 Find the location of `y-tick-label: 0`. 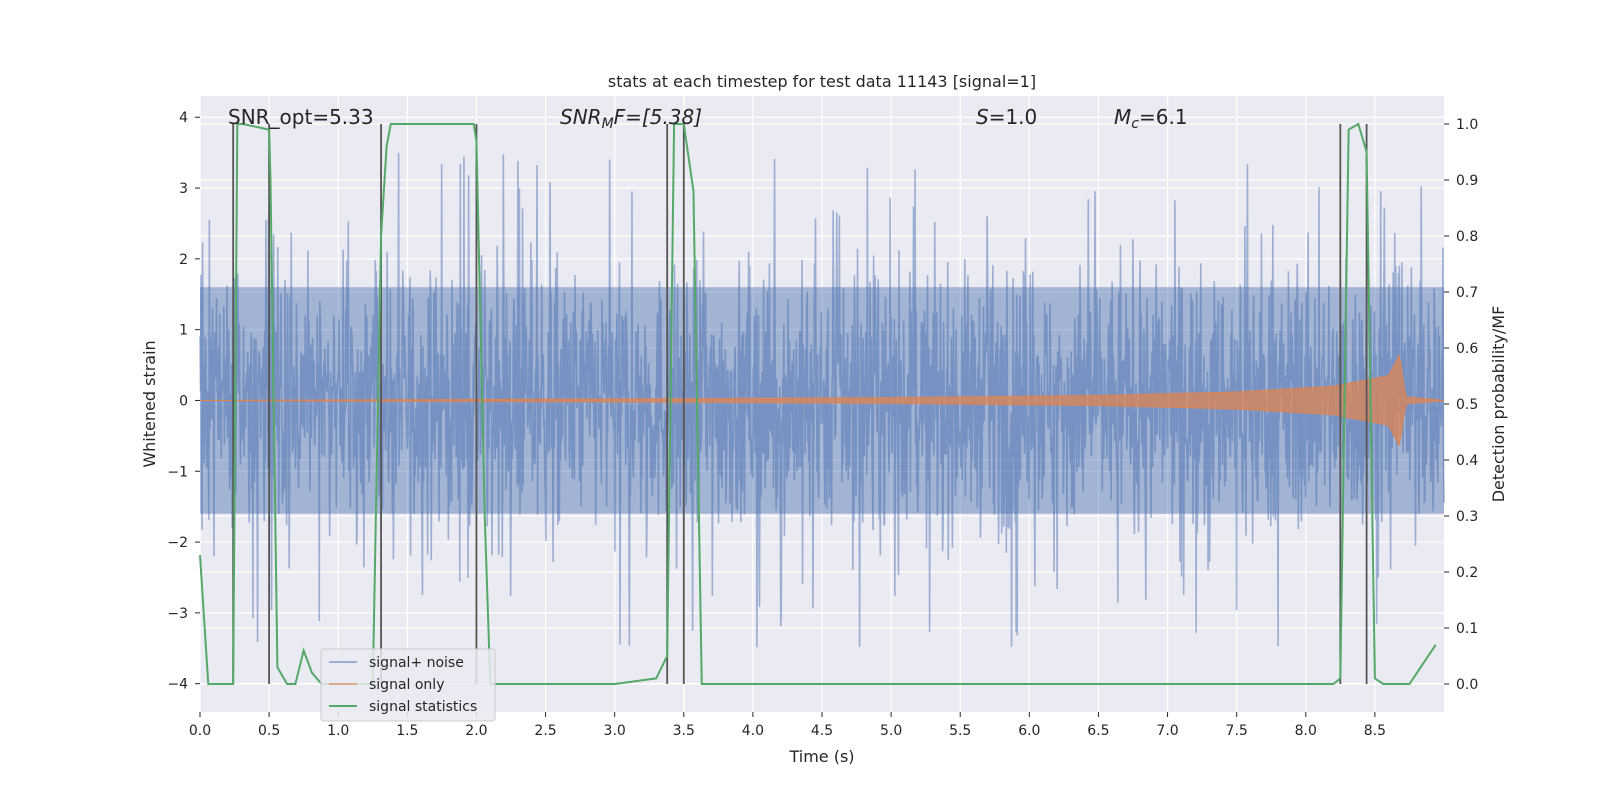

y-tick-label: 0 is located at coordinates (183, 401).